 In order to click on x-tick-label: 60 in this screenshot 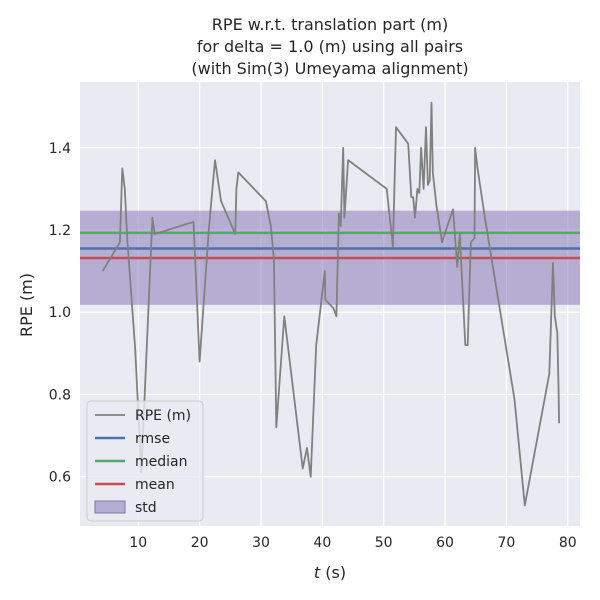, I will do `click(445, 543)`.